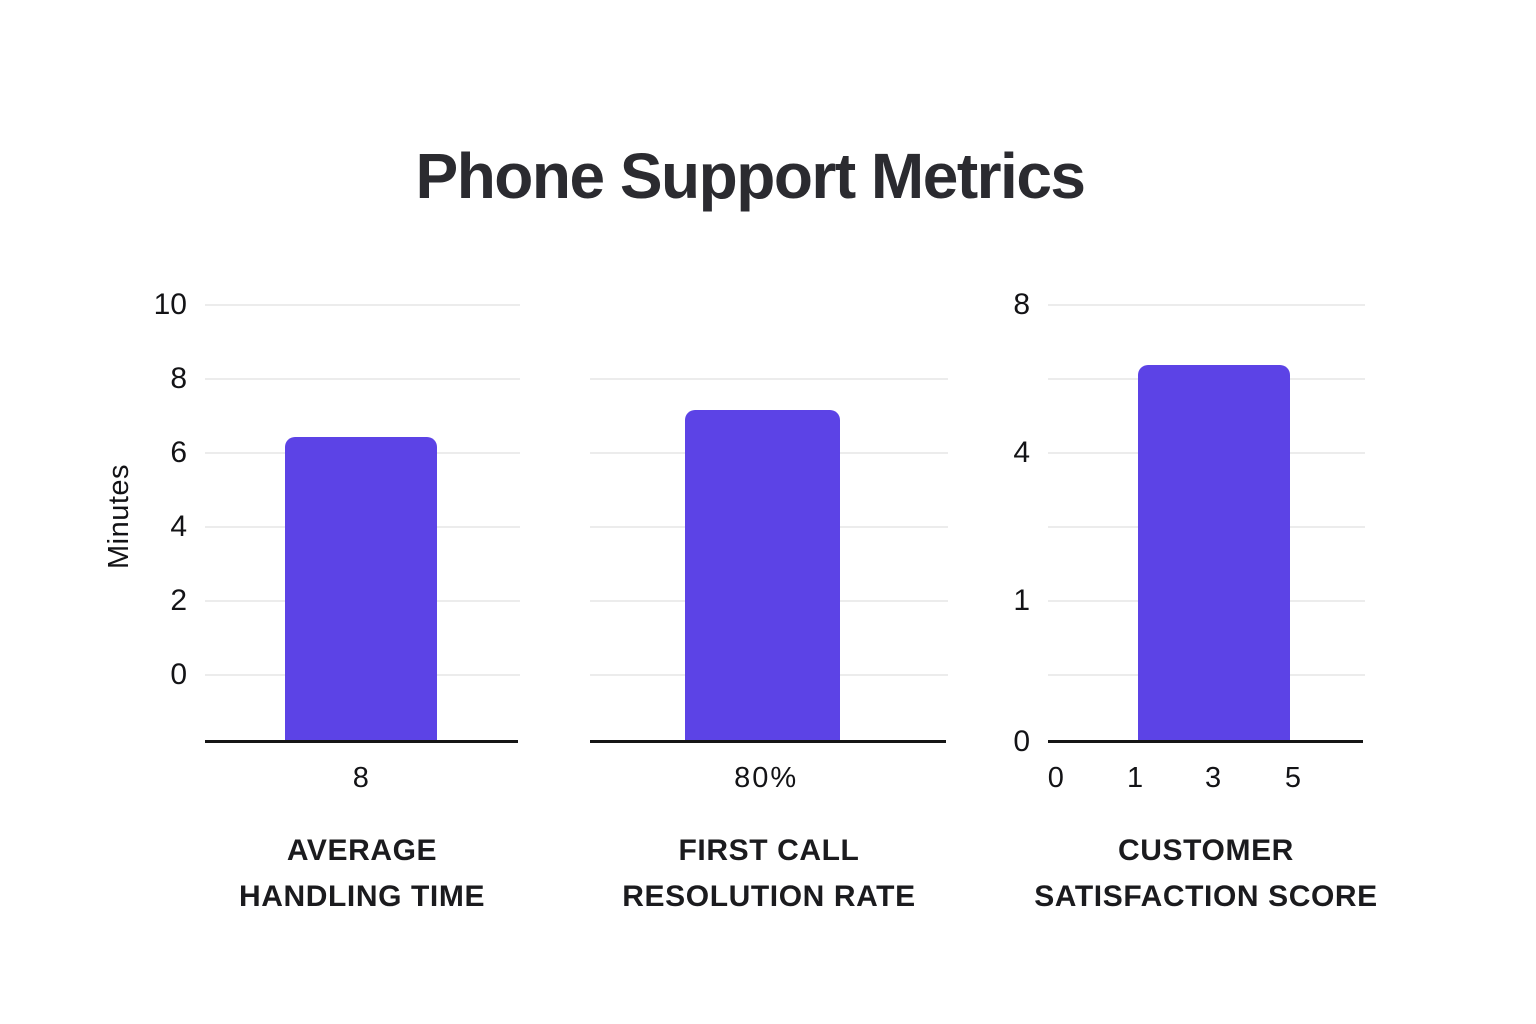 This screenshot has height=1024, width=1536. What do you see at coordinates (1294, 778) in the screenshot?
I see `x-tick-label: 5` at bounding box center [1294, 778].